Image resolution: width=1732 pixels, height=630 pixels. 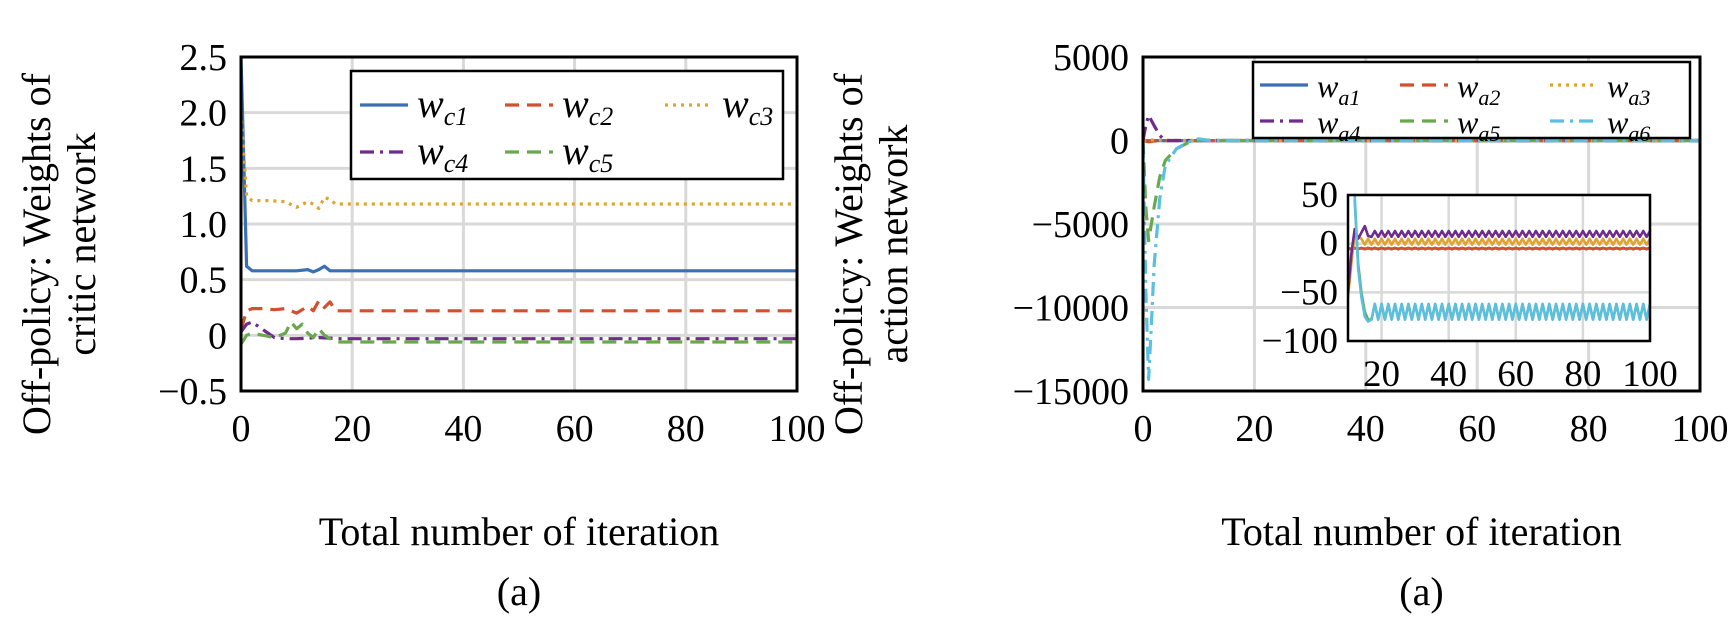 What do you see at coordinates (1650, 374) in the screenshot?
I see `inset-x-tick-label: 100` at bounding box center [1650, 374].